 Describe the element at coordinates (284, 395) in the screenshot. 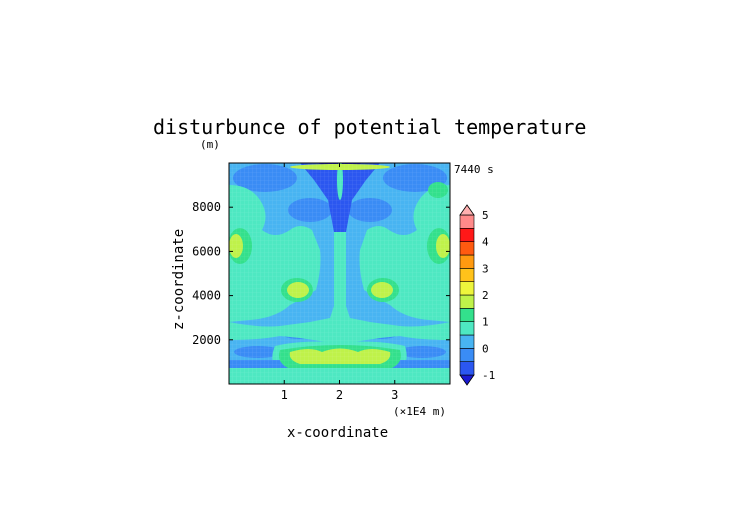

I see `x-tick-label: 1` at that location.